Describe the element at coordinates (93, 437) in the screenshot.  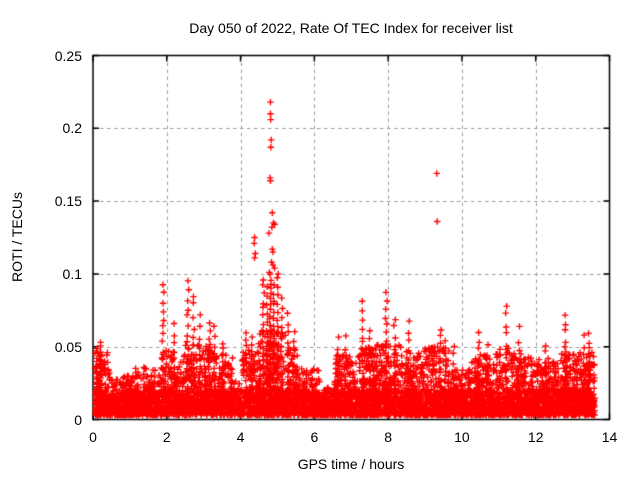
I see `x-tick-label: 0` at that location.